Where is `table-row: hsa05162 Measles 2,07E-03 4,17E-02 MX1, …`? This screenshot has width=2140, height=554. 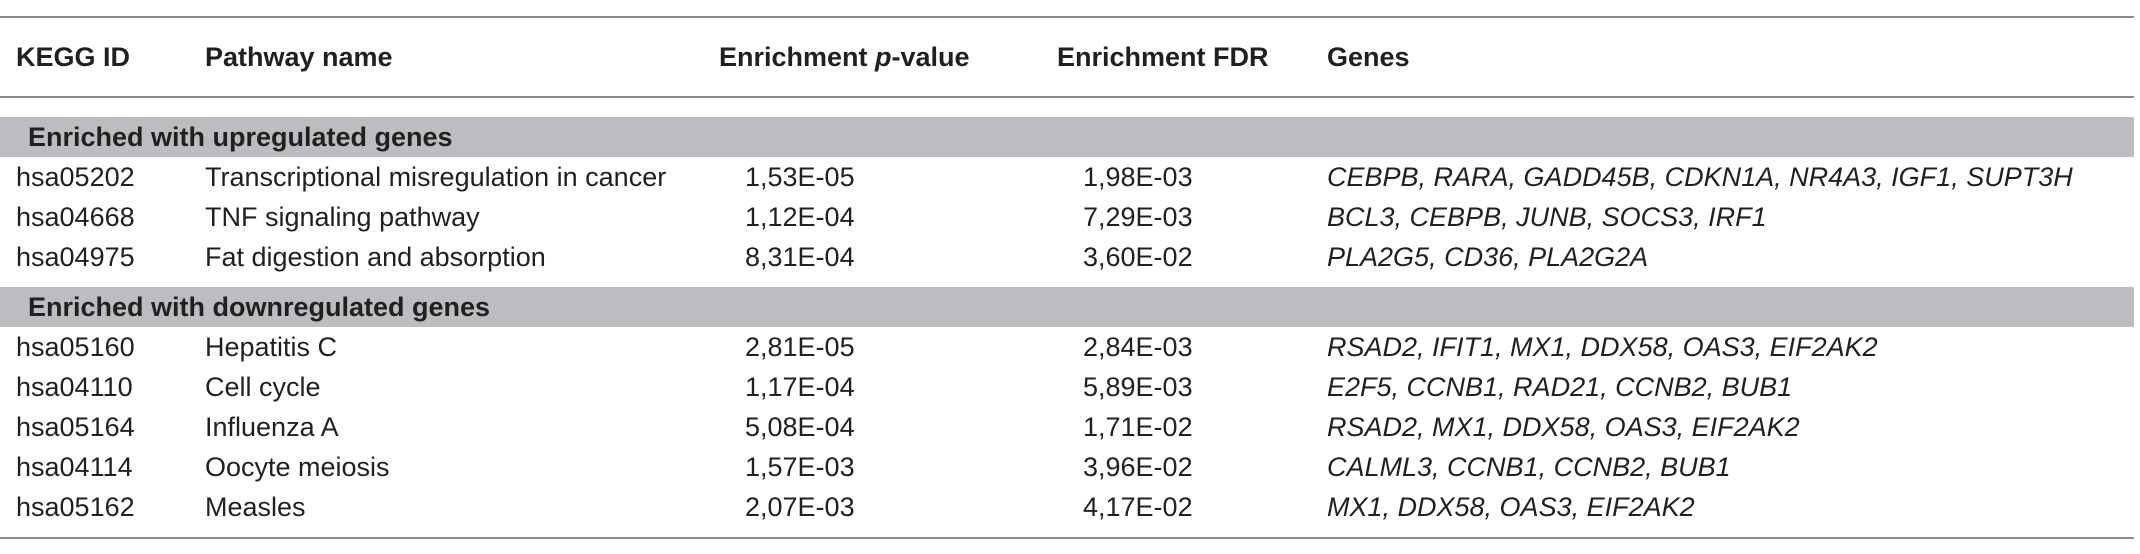 table-row: hsa05162 Measles 2,07E-03 4,17E-02 MX1, … is located at coordinates (1067, 507).